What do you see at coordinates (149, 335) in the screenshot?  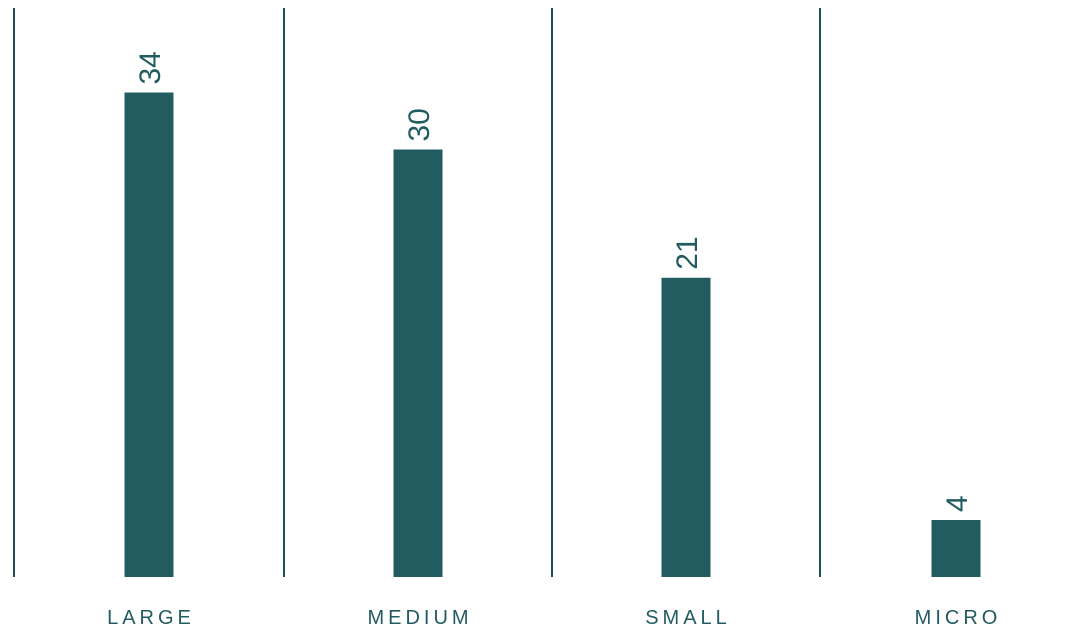 I see `bar-large` at bounding box center [149, 335].